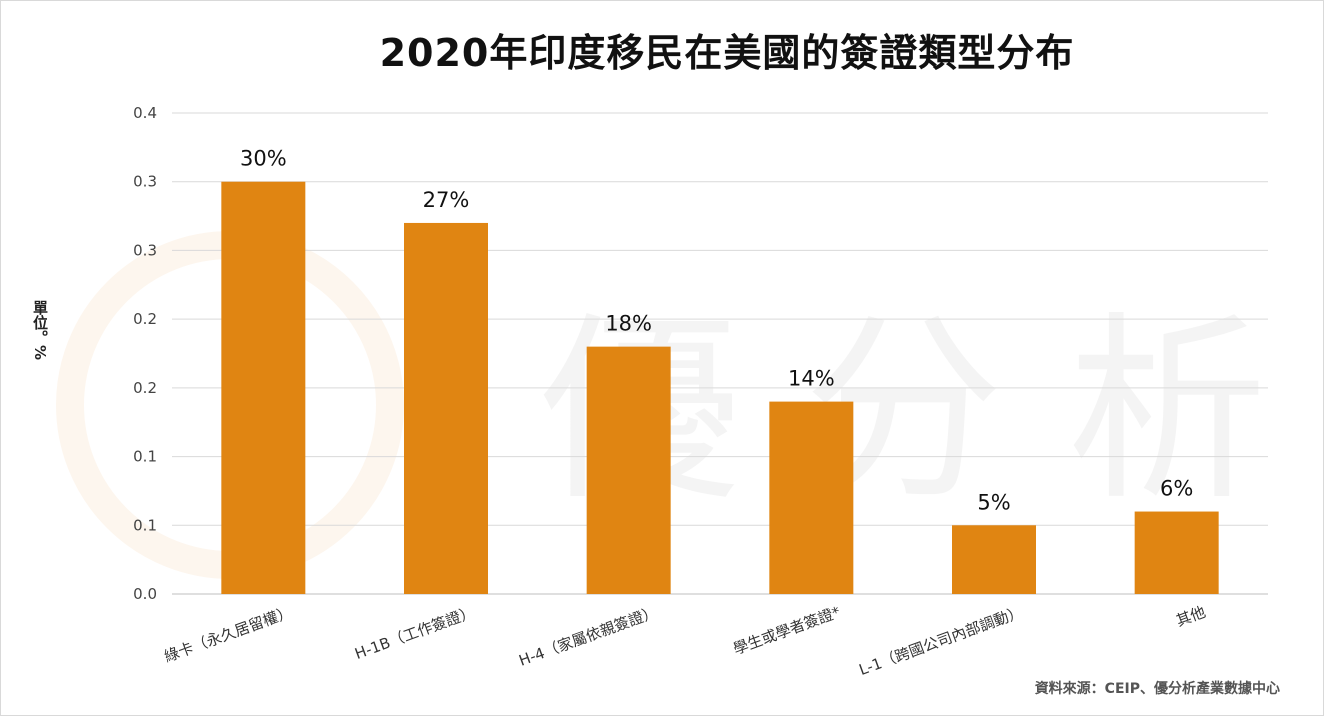  What do you see at coordinates (145, 594) in the screenshot?
I see `y-tick-label: 0.0` at bounding box center [145, 594].